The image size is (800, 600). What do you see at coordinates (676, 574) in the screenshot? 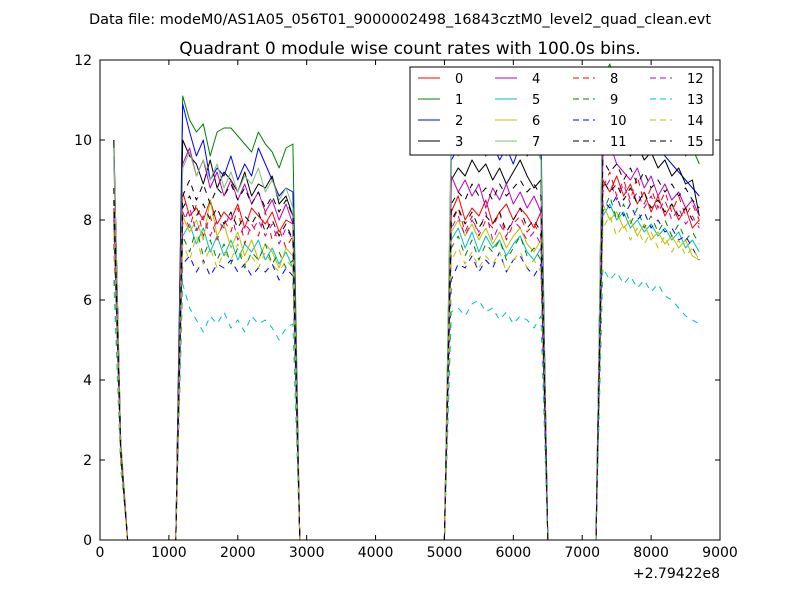
I see `x-axis-offset-label: +2.79422e8` at bounding box center [676, 574].